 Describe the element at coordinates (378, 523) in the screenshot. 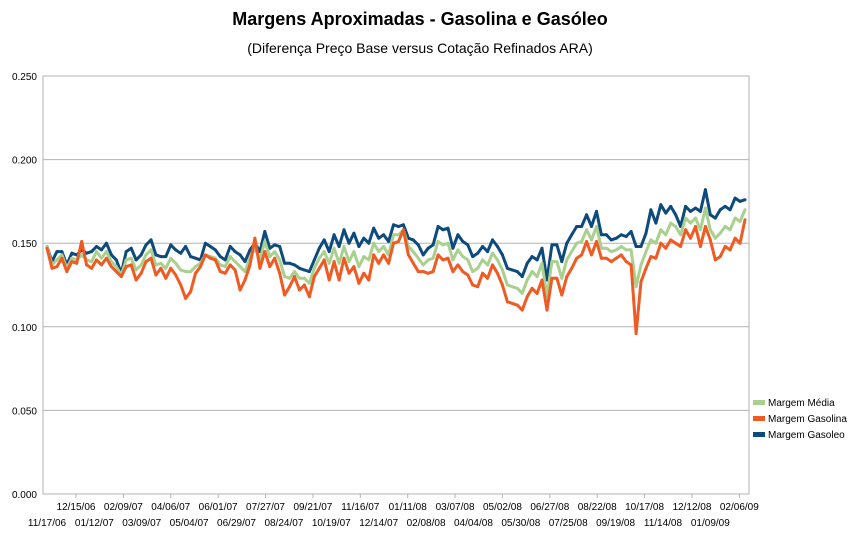

I see `x-tick-label: 12/14/07` at that location.